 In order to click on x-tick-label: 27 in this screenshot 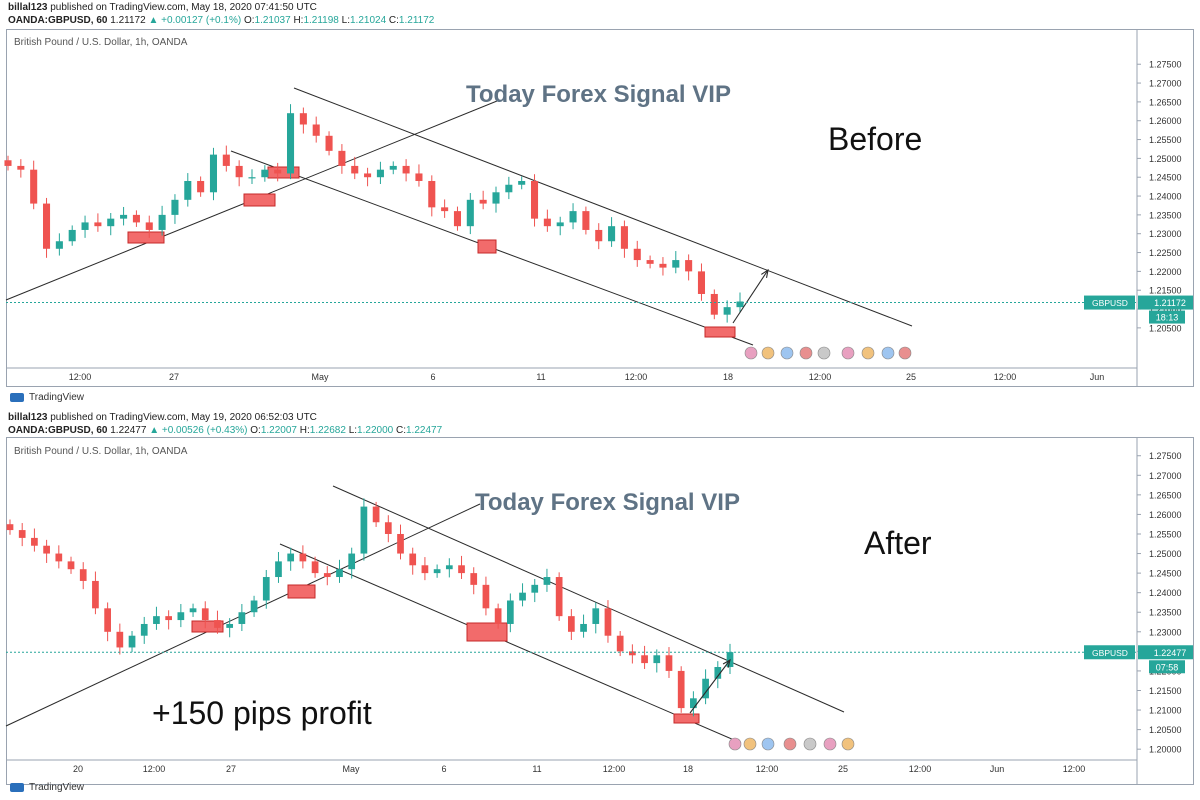, I will do `click(174, 377)`.